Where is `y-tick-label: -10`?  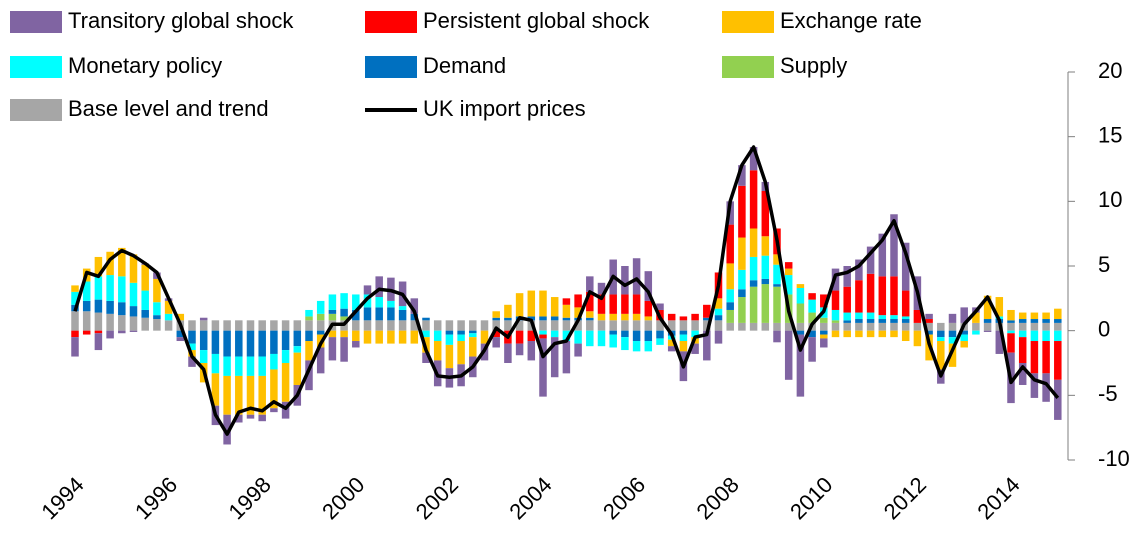 y-tick-label: -10 is located at coordinates (1114, 458).